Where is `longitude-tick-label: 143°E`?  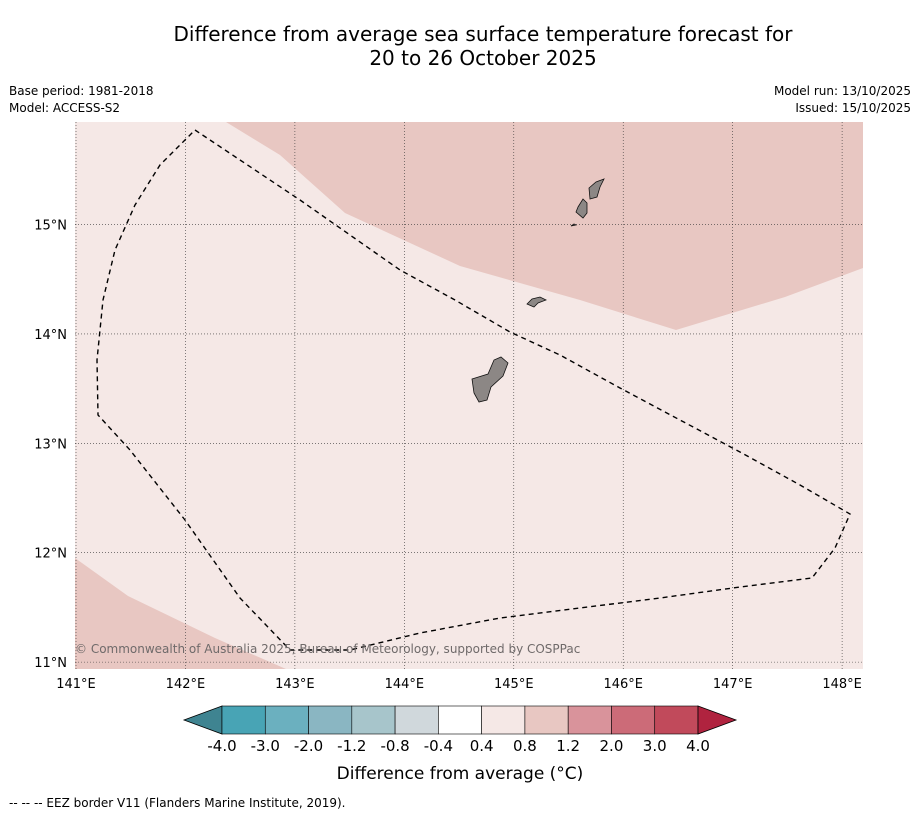 longitude-tick-label: 143°E is located at coordinates (295, 684).